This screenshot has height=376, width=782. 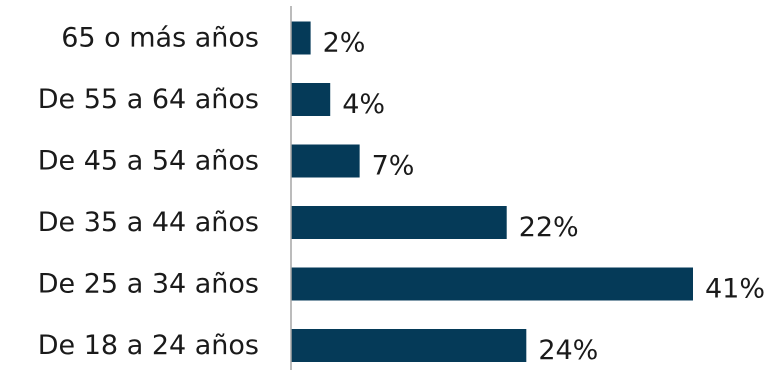 I want to click on category-label-3: De 35 a 44 años, so click(x=148, y=222).